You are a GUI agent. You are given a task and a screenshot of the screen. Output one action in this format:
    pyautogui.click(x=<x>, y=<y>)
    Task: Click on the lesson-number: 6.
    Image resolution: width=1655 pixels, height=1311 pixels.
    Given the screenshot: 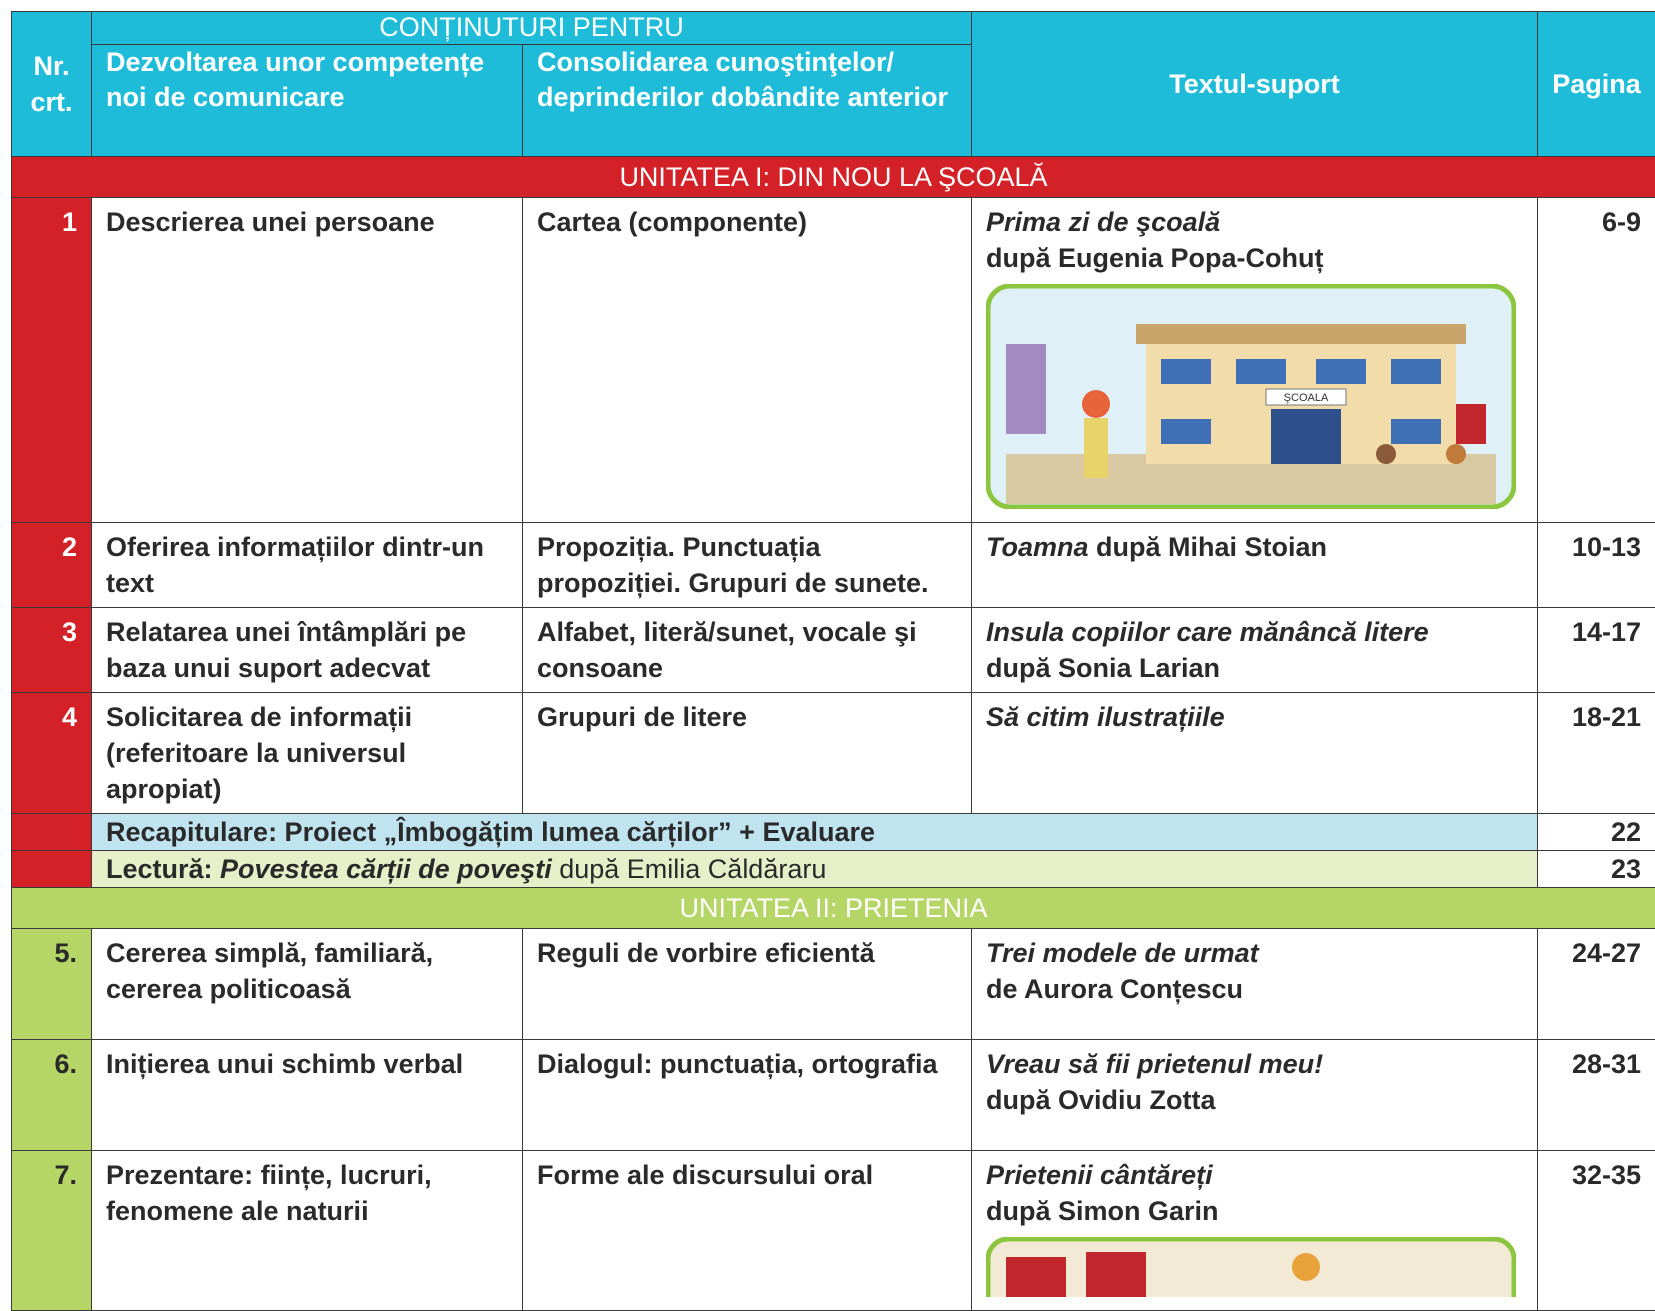 What is the action you would take?
    pyautogui.click(x=52, y=1095)
    